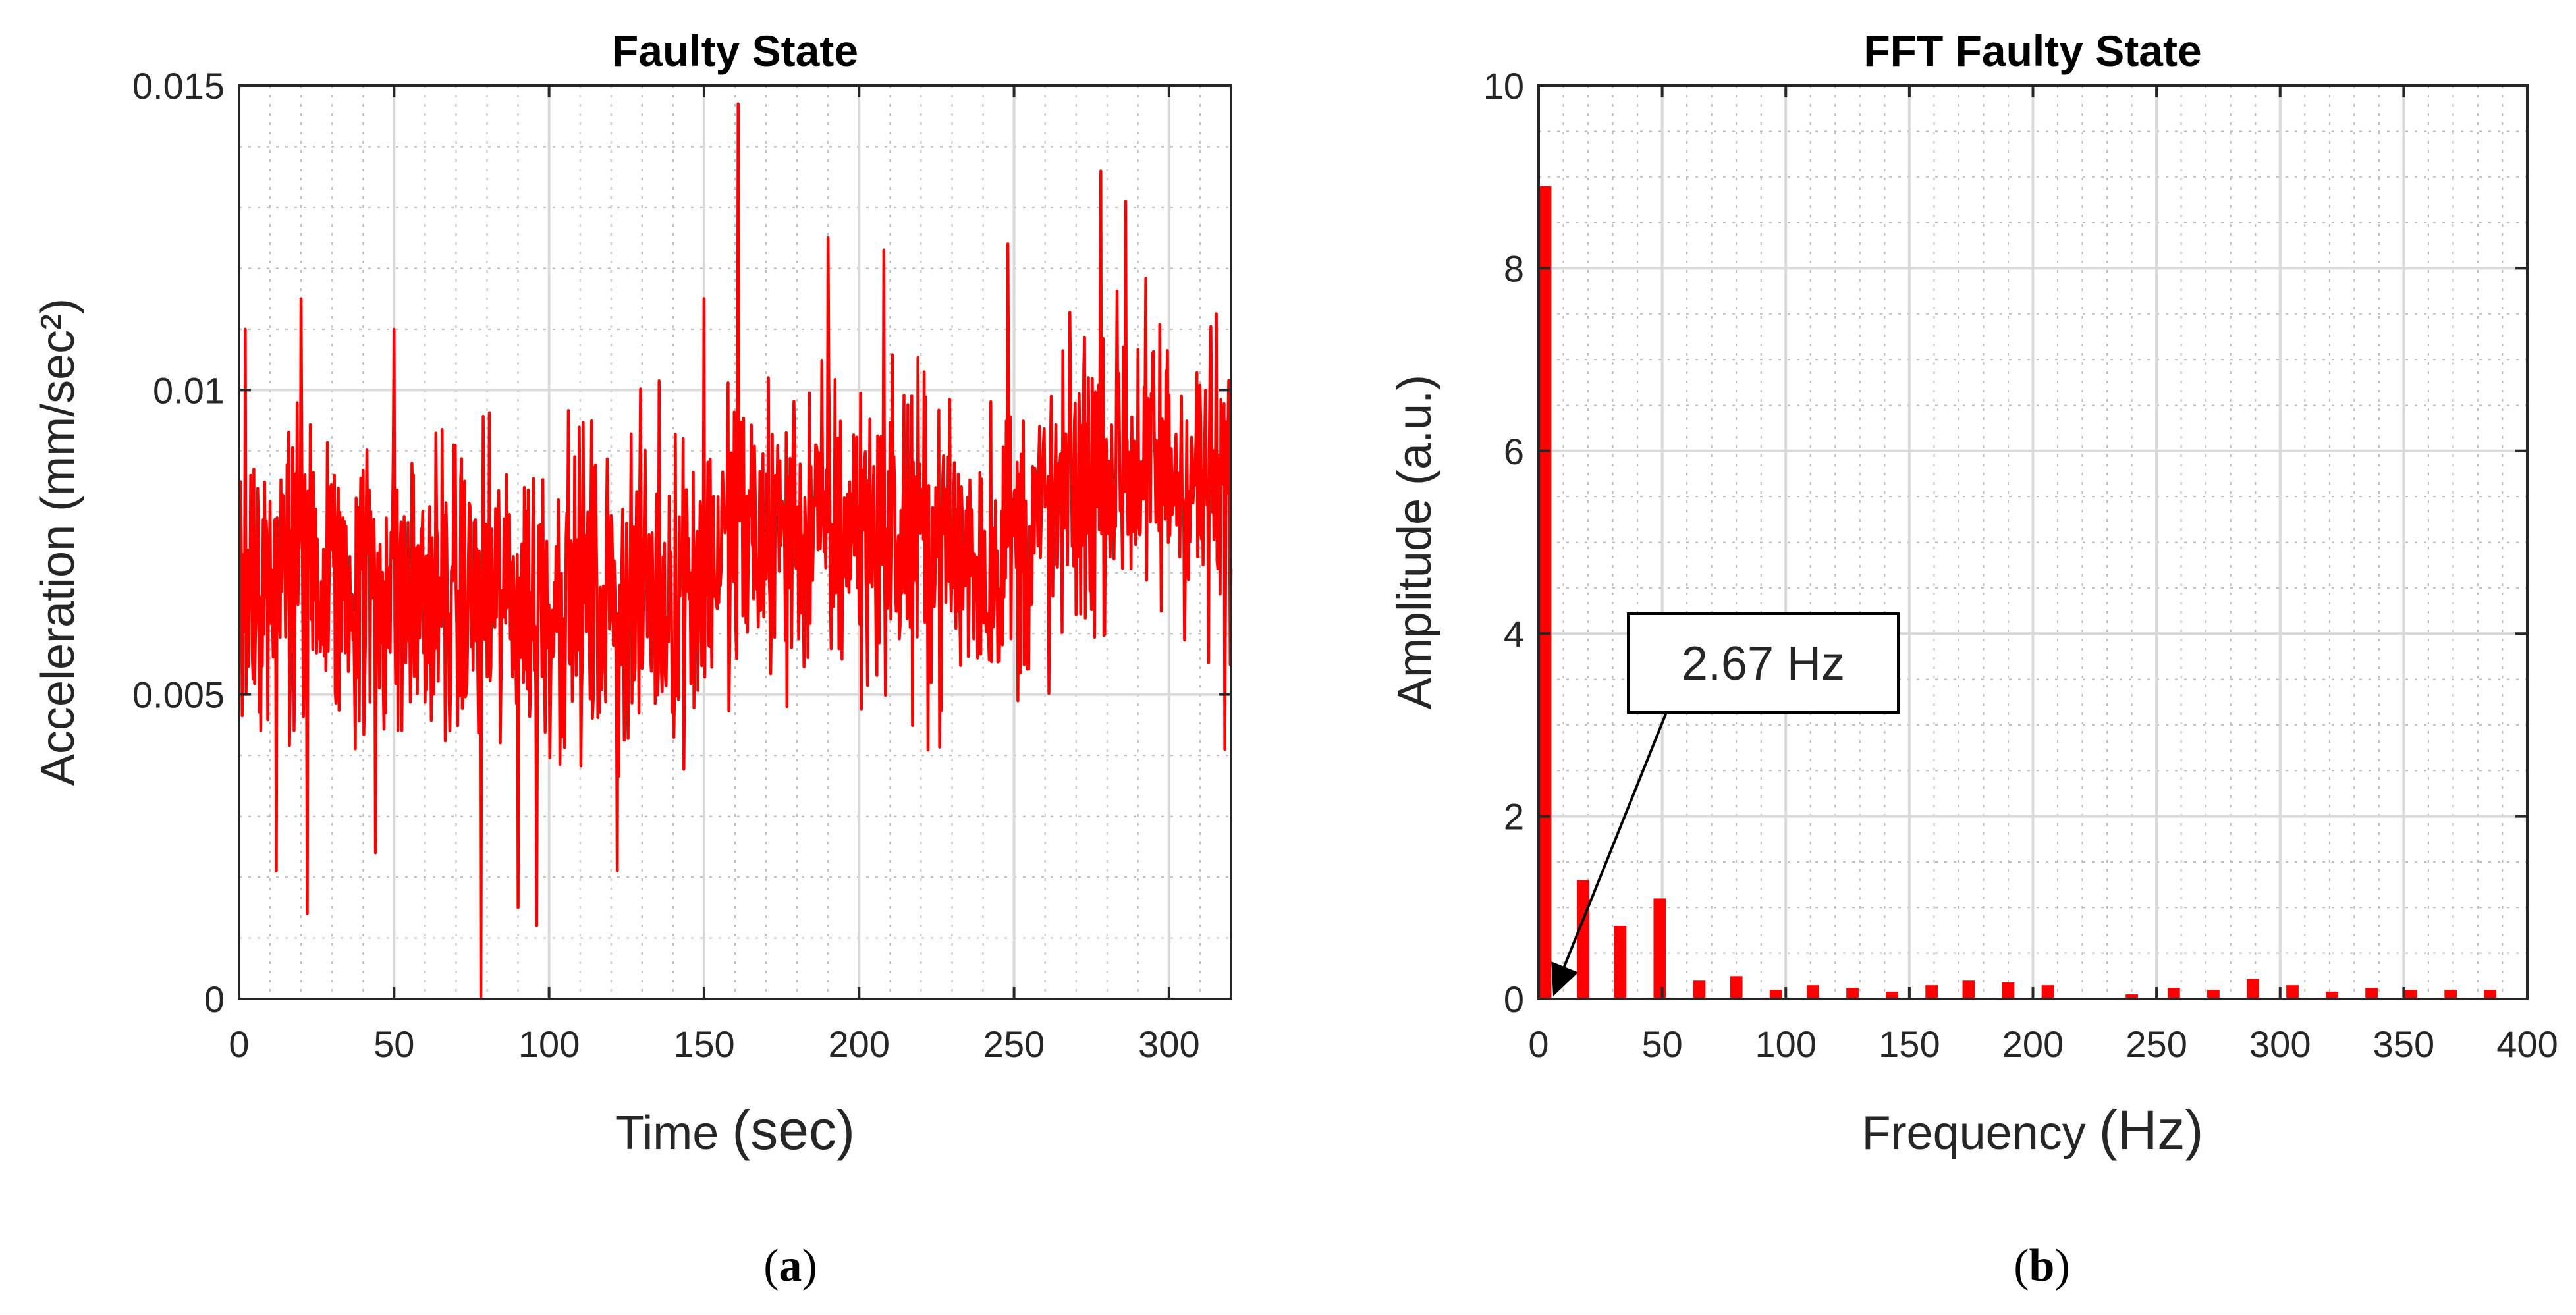  What do you see at coordinates (393, 1044) in the screenshot?
I see `panel-a-x-tick-label: 50` at bounding box center [393, 1044].